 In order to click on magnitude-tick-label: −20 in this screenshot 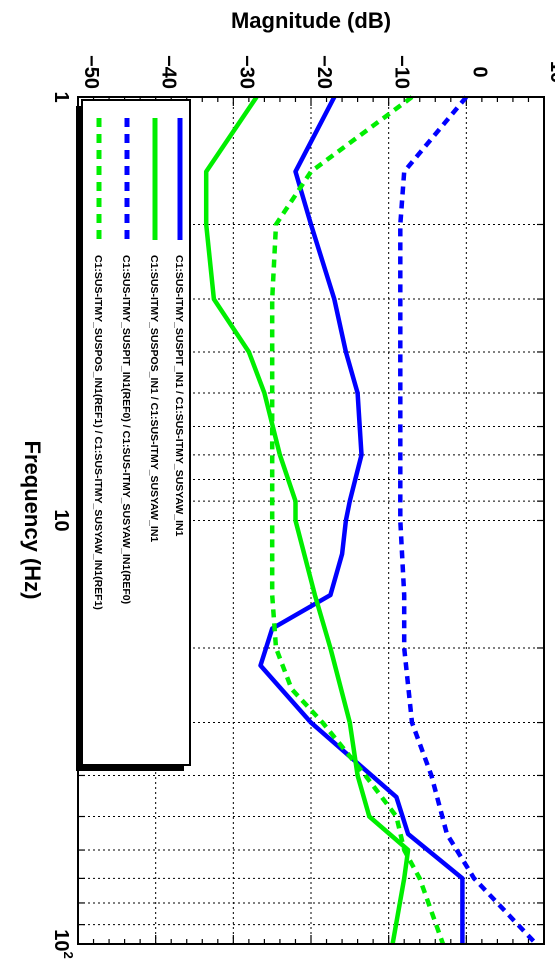, I will do `click(324, 72)`.